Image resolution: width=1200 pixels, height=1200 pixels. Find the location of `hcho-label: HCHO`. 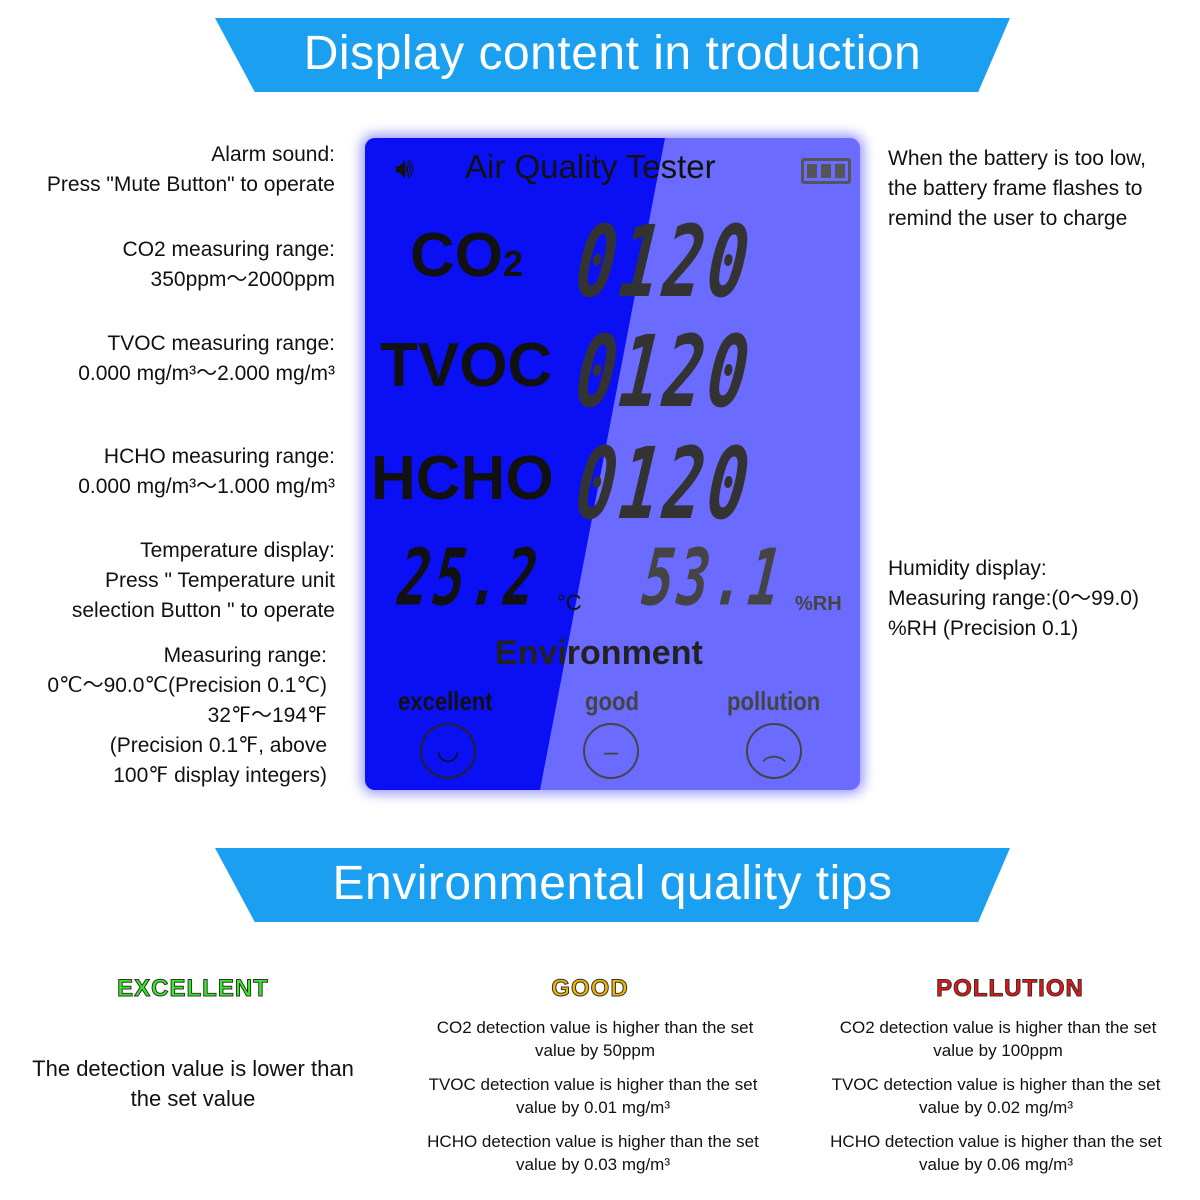

hcho-label: HCHO is located at coordinates (462, 478).